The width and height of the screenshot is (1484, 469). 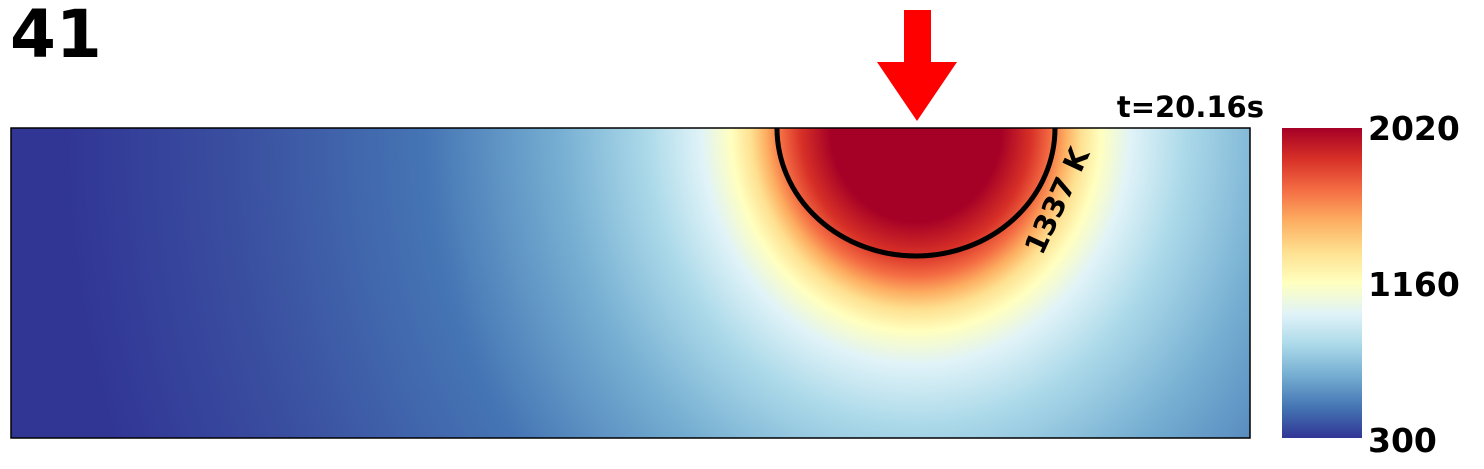 What do you see at coordinates (1402, 440) in the screenshot?
I see `colorbar-tick-min: 300` at bounding box center [1402, 440].